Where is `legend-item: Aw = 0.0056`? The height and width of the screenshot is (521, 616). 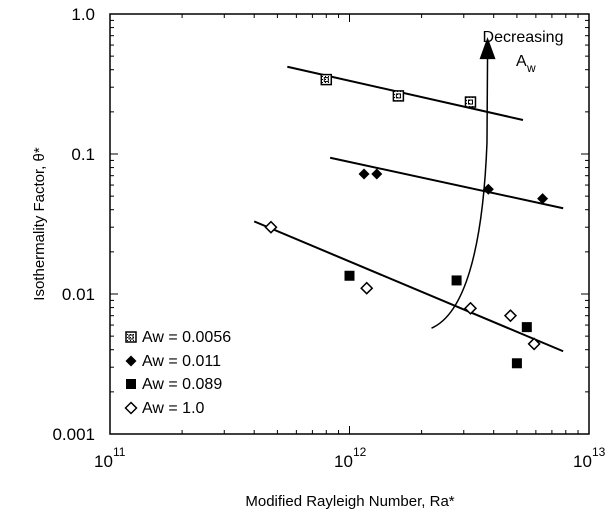 legend-item: Aw = 0.0056 is located at coordinates (178, 337).